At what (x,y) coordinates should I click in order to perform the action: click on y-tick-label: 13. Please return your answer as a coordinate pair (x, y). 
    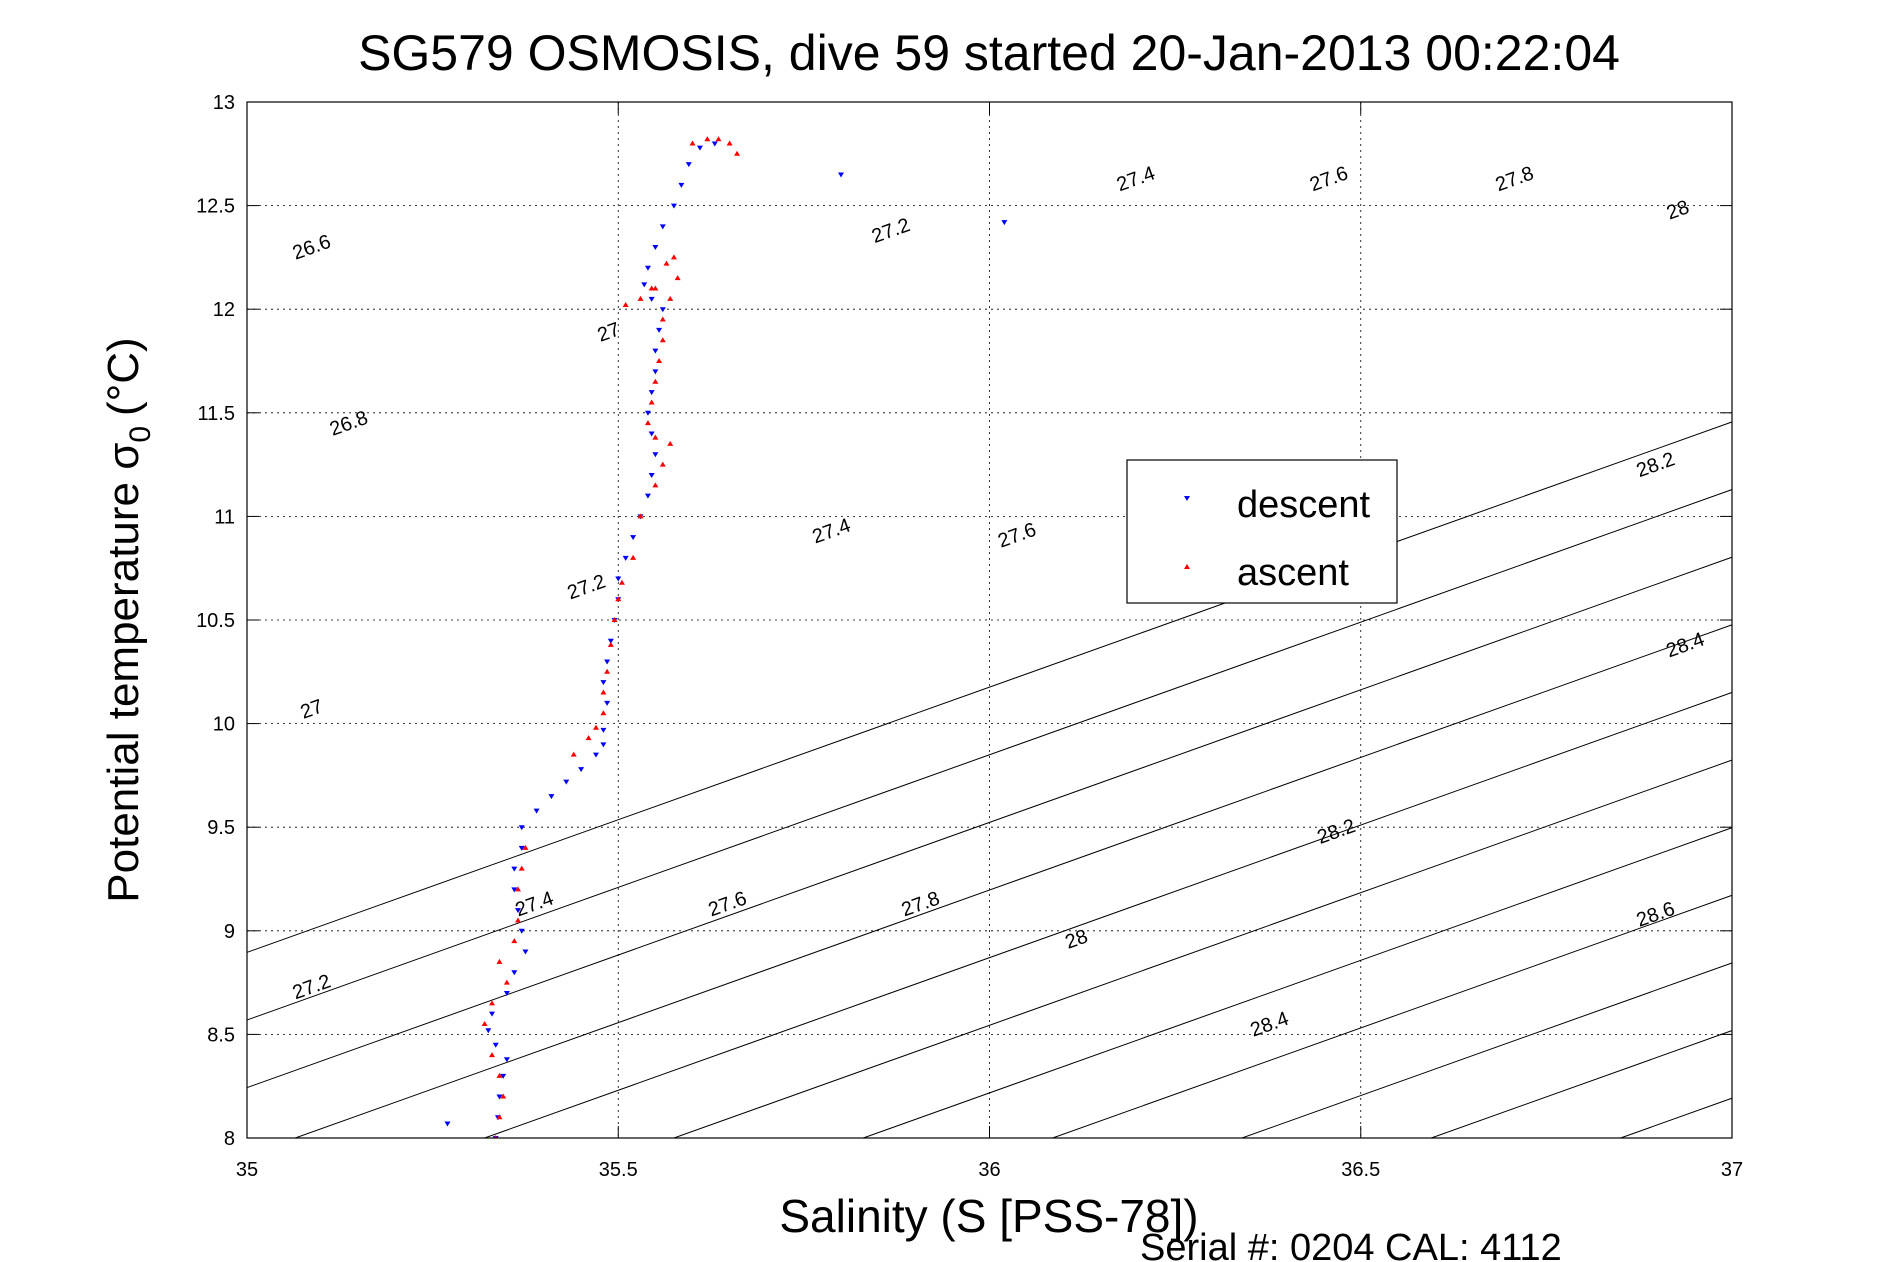
    Looking at the image, I should click on (224, 103).